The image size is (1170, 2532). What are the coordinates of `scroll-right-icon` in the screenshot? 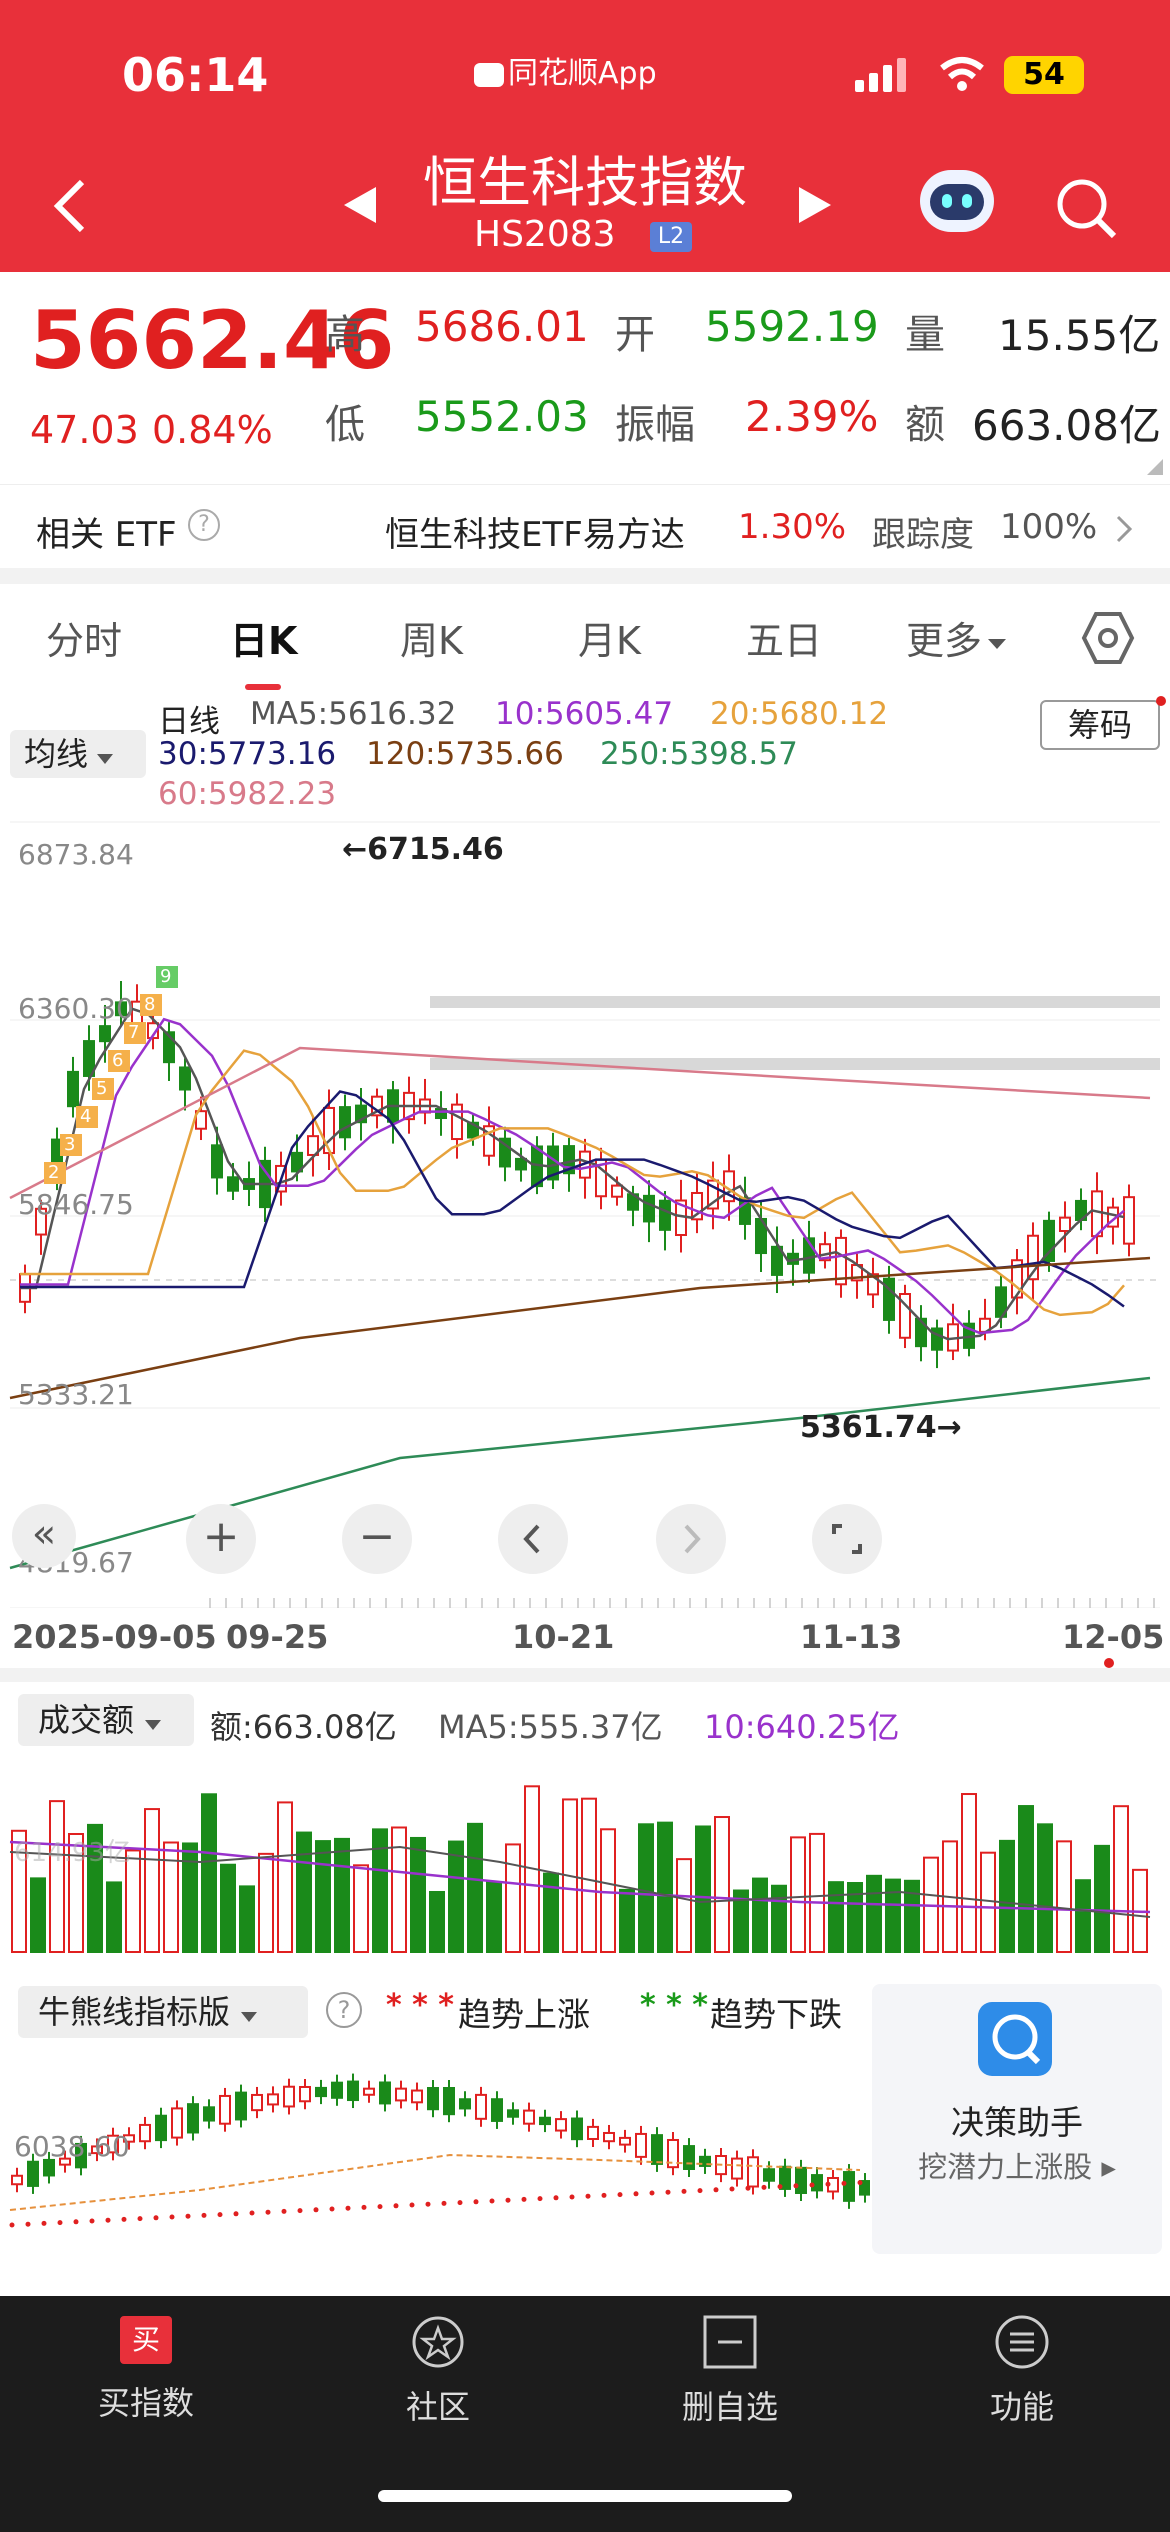 It's located at (691, 1539).